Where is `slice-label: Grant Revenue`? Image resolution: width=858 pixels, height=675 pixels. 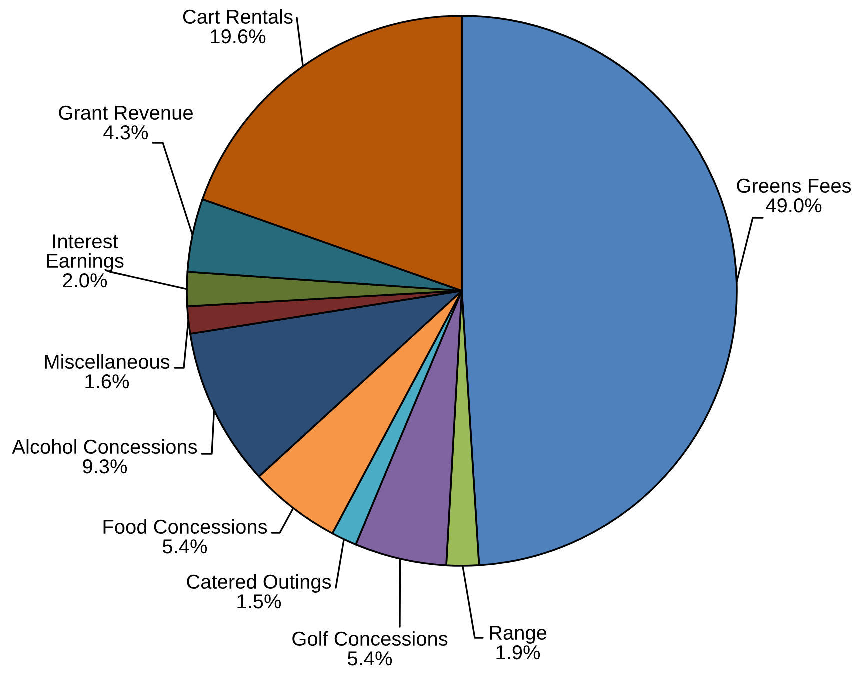
slice-label: Grant Revenue is located at coordinates (126, 113).